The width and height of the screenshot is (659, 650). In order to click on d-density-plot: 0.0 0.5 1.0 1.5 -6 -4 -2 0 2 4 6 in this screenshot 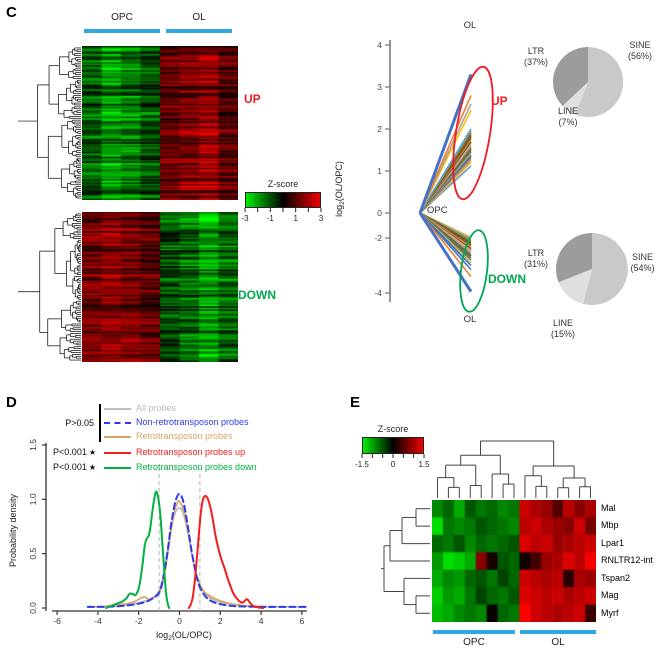, I will do `click(167, 532)`.